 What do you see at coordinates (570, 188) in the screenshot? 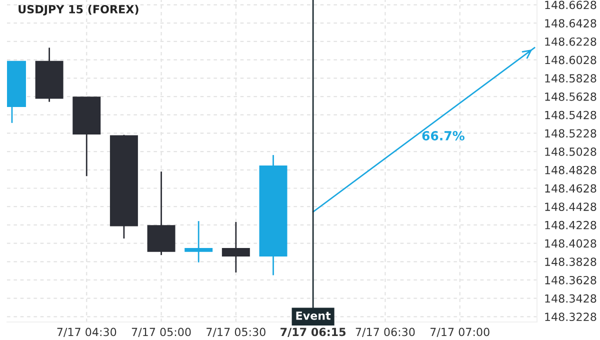
I see `y-tick-label: 148.4628` at bounding box center [570, 188].